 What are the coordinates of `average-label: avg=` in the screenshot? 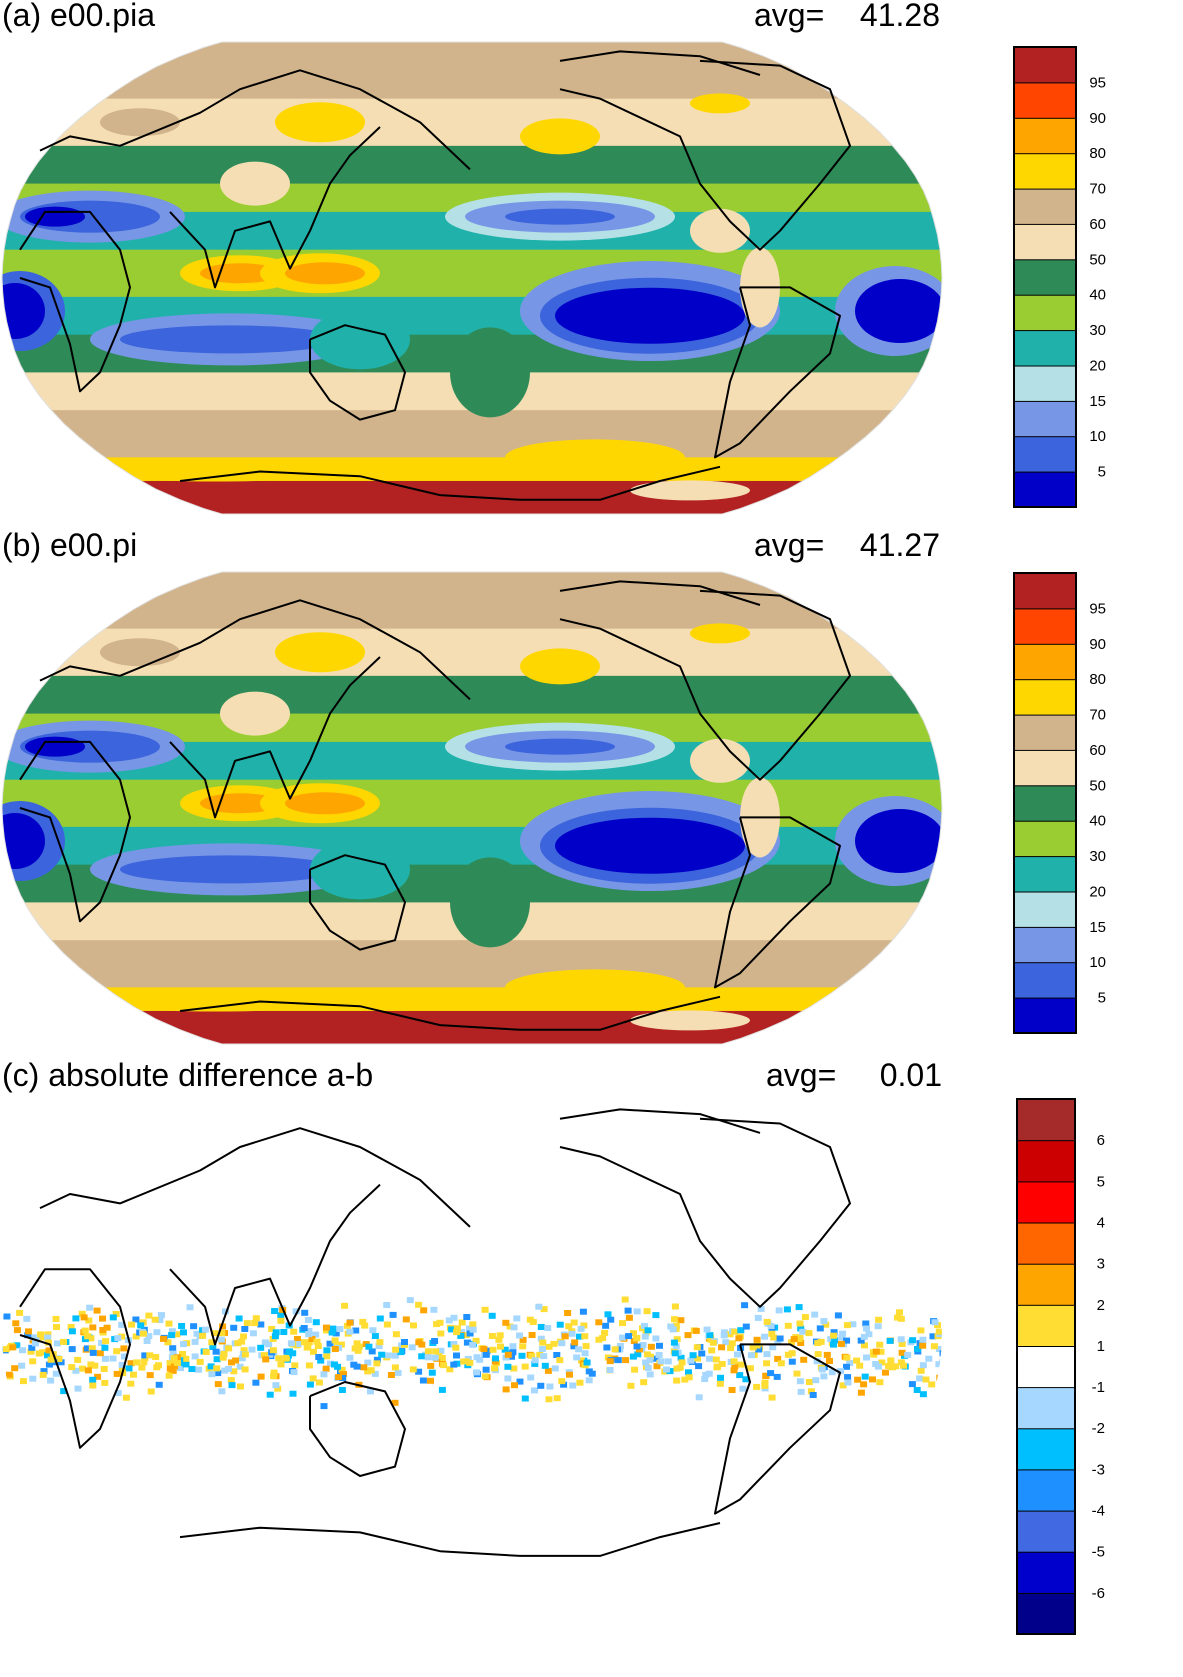 It's located at (789, 16).